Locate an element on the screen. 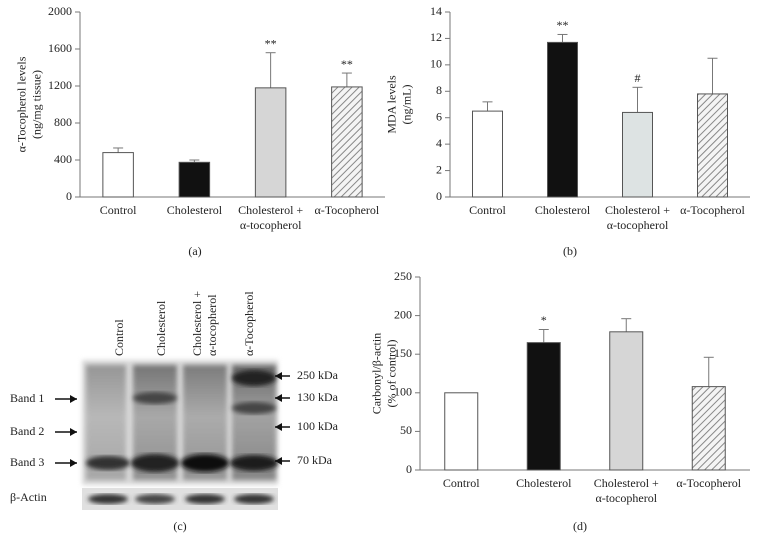 The image size is (760, 554). y-tick-label: 10 is located at coordinates (436, 64).